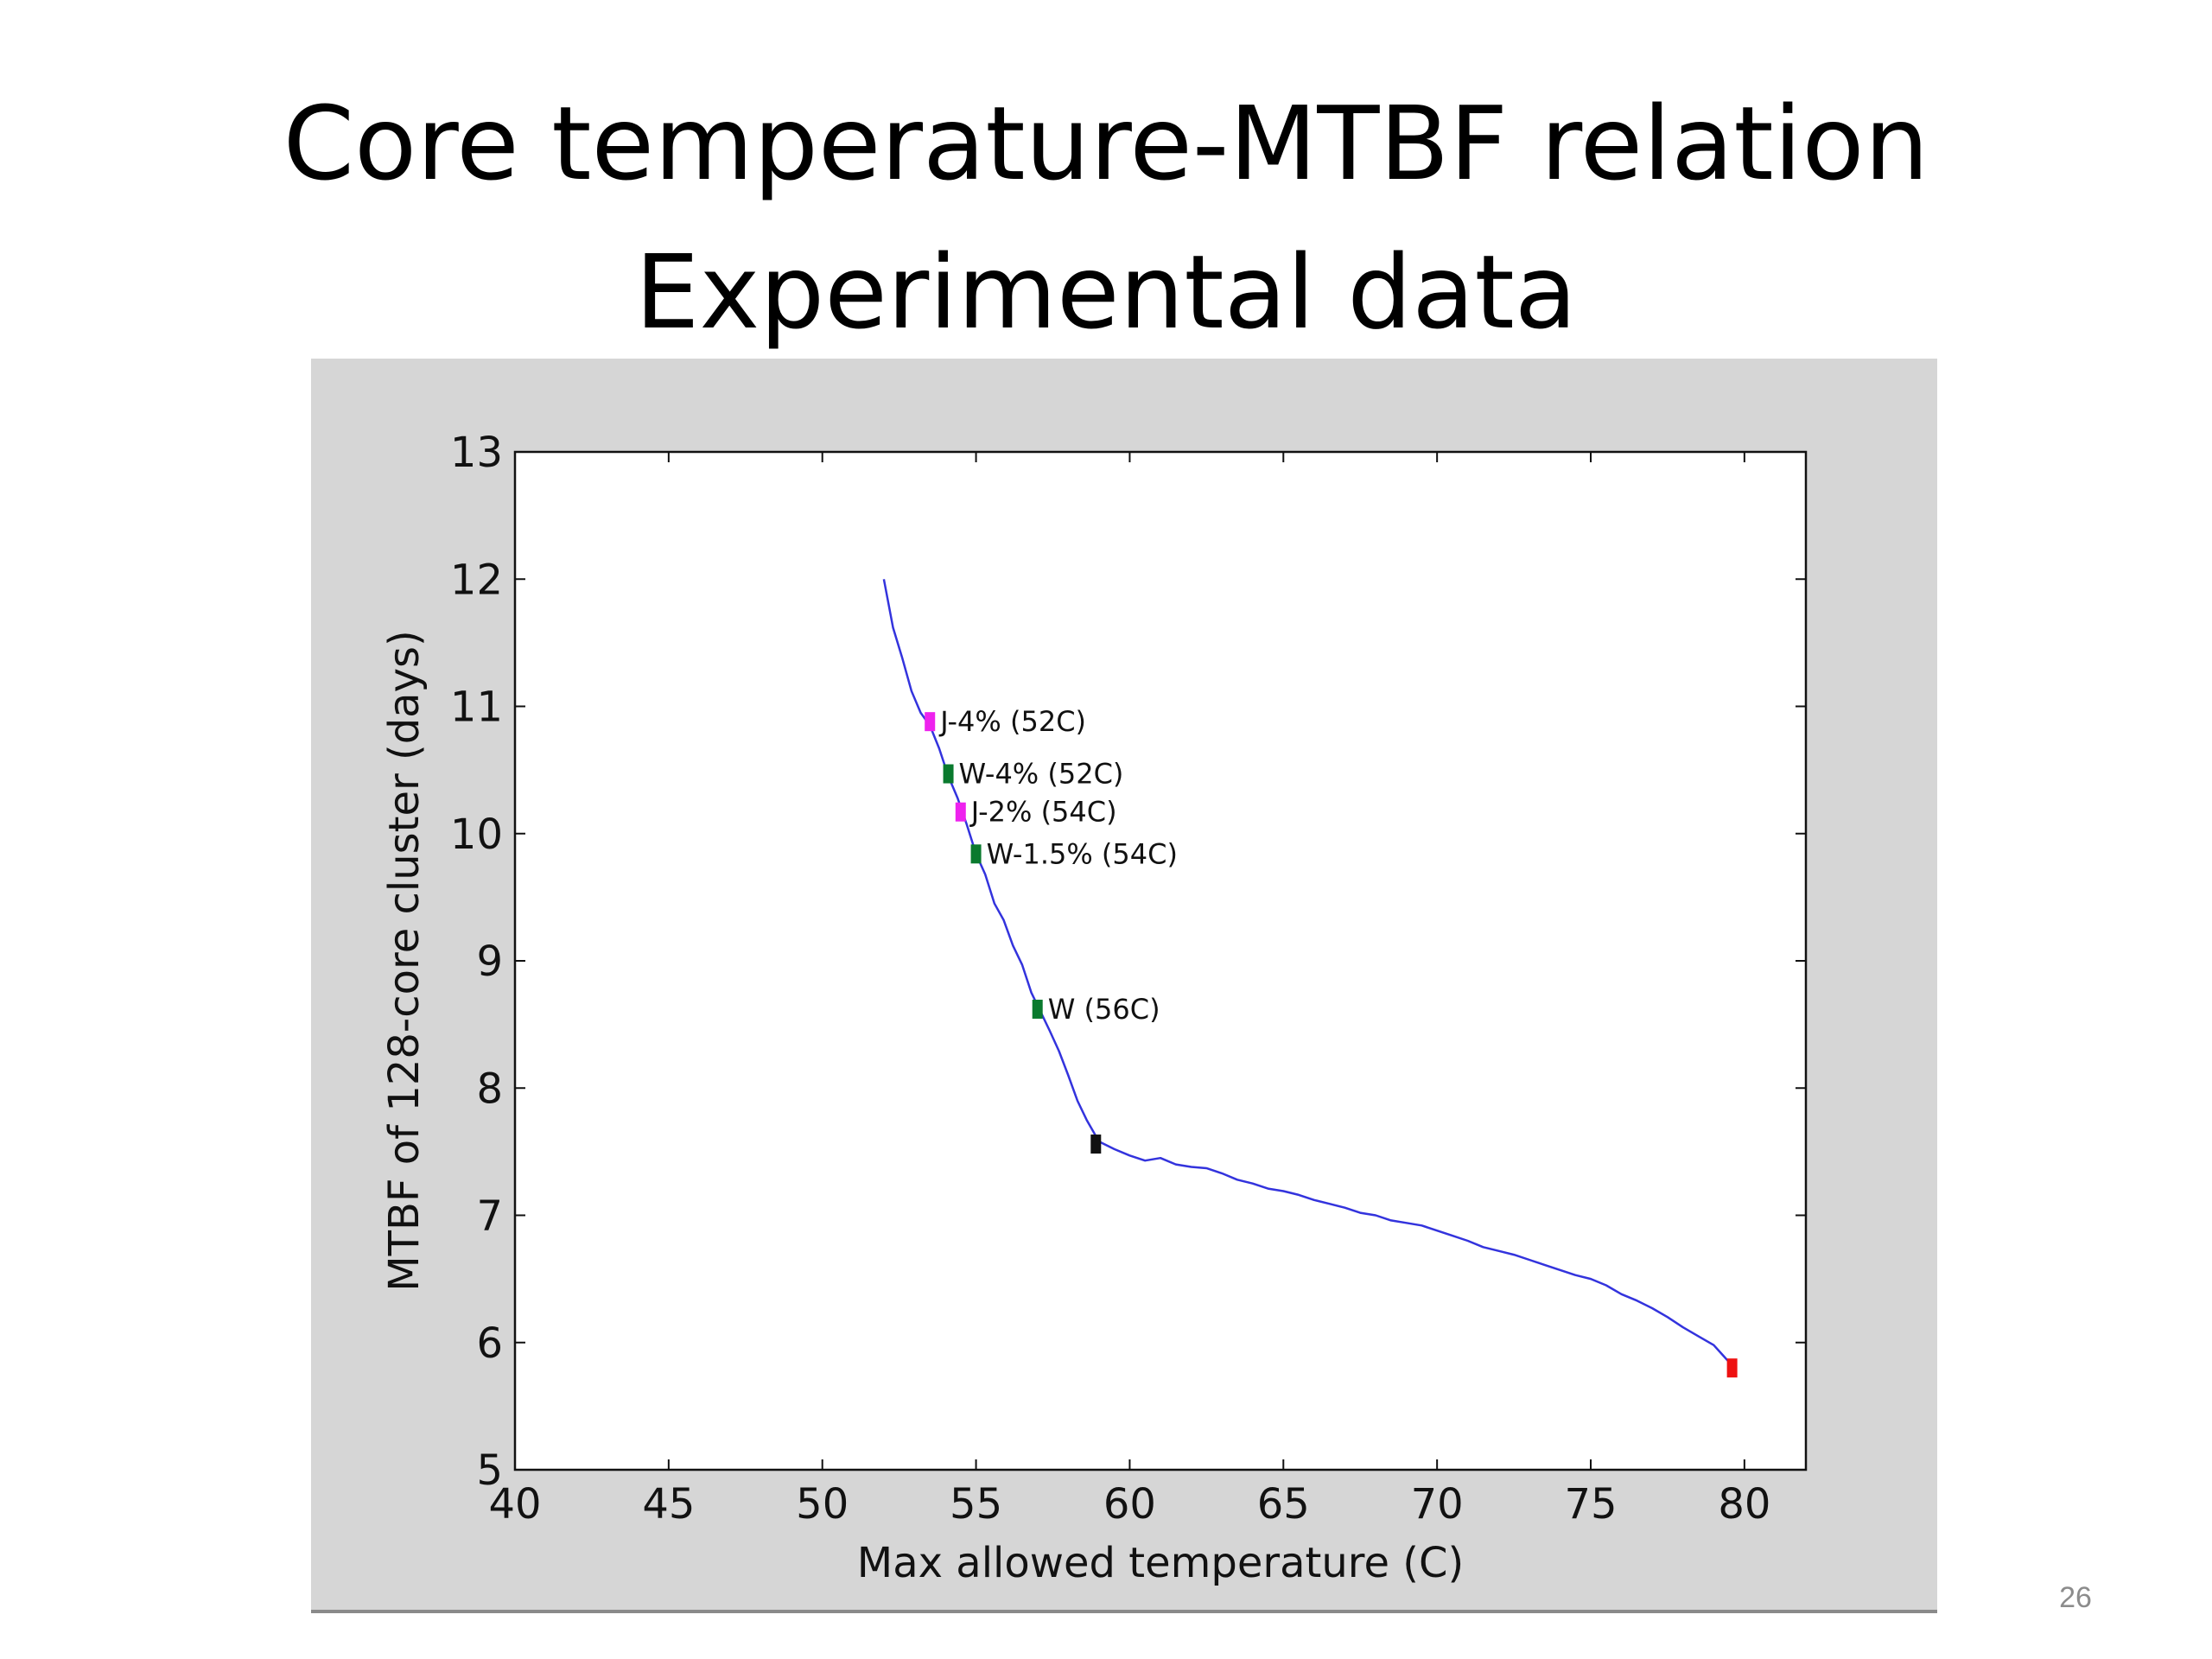 The height and width of the screenshot is (1659, 2212). I want to click on x-tick-label: 55, so click(976, 1504).